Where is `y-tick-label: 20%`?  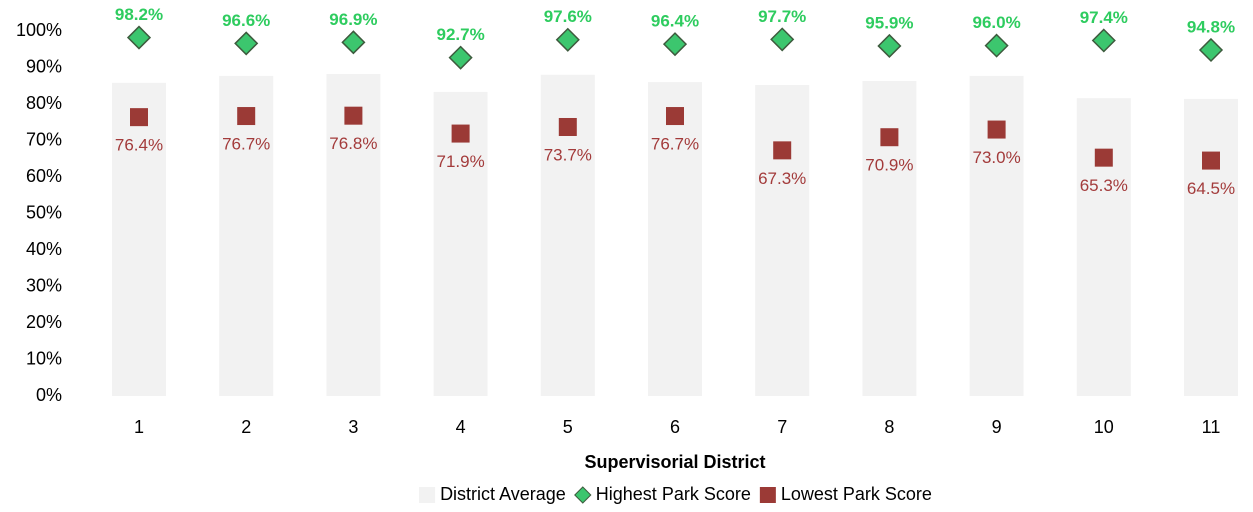 y-tick-label: 20% is located at coordinates (44, 322).